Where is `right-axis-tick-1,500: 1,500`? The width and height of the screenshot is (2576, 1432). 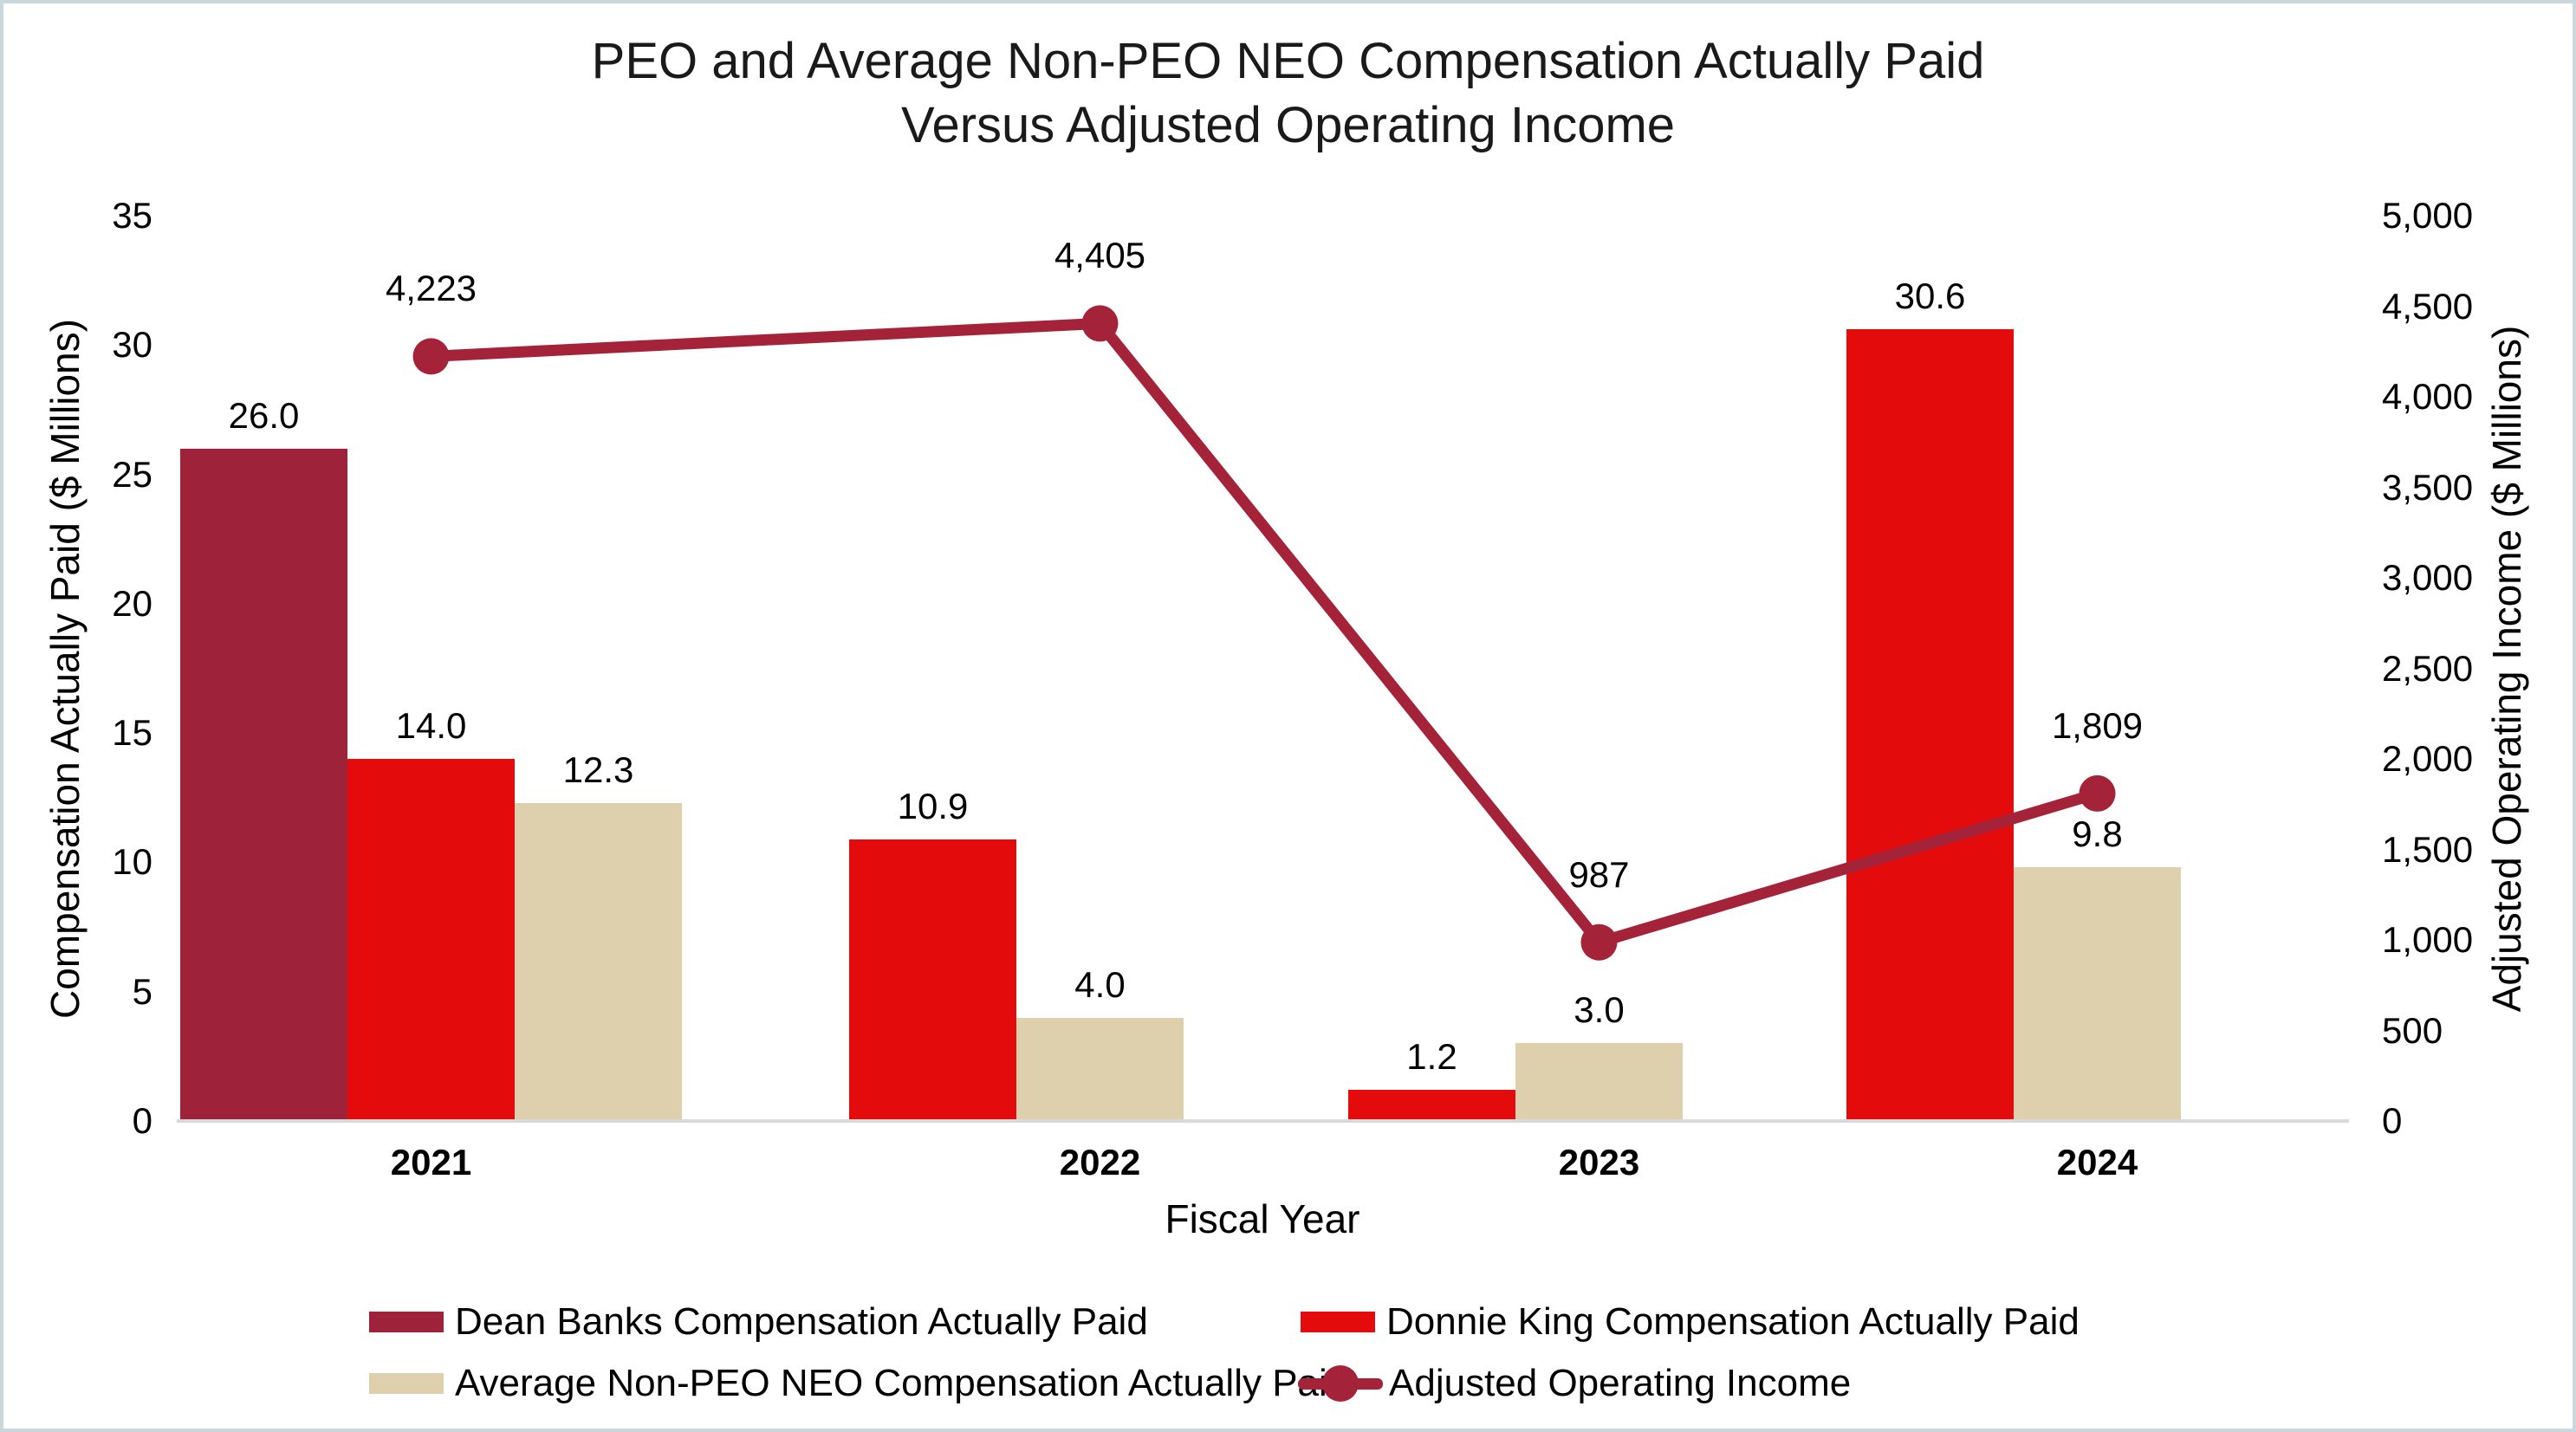
right-axis-tick-1,500: 1,500 is located at coordinates (2428, 849).